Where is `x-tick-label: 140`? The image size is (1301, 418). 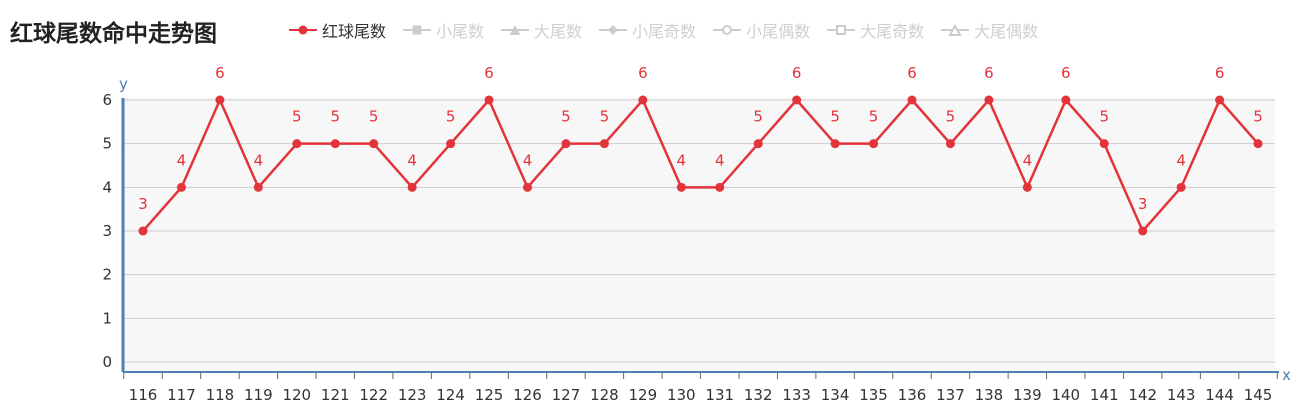 x-tick-label: 140 is located at coordinates (1065, 395).